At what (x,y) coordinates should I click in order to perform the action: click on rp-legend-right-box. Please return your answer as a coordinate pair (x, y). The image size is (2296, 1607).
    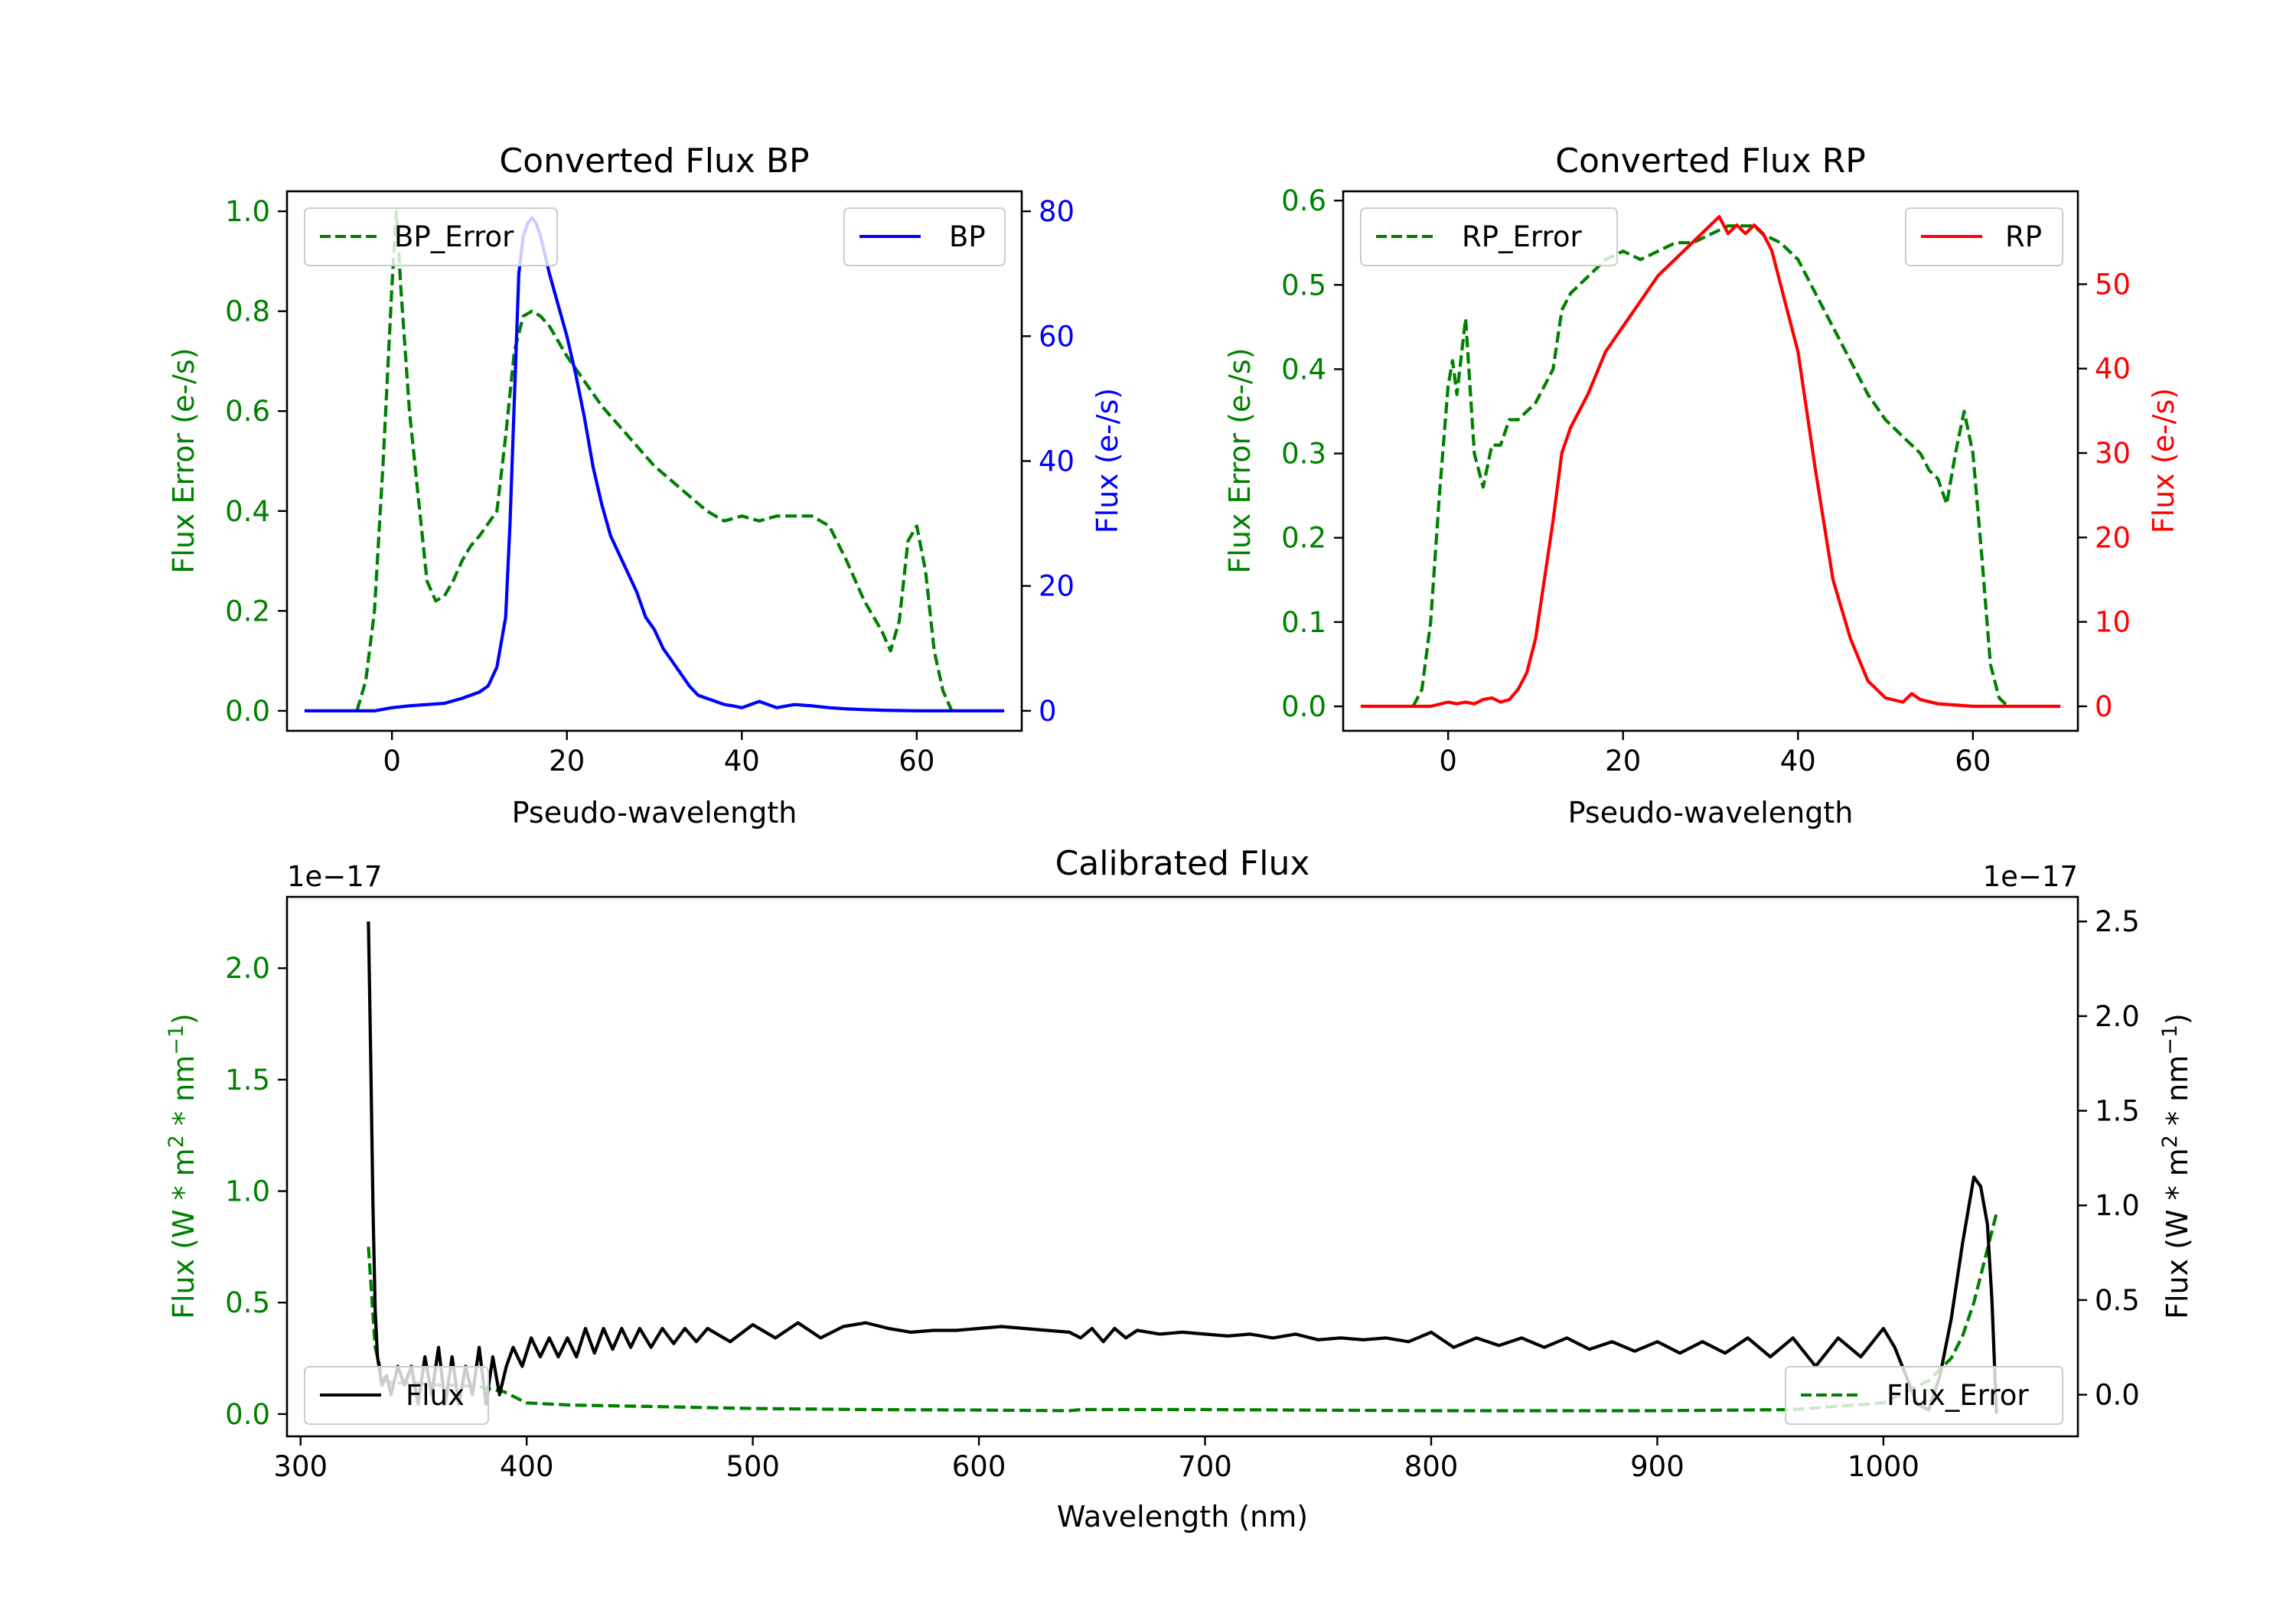
    Looking at the image, I should click on (1984, 237).